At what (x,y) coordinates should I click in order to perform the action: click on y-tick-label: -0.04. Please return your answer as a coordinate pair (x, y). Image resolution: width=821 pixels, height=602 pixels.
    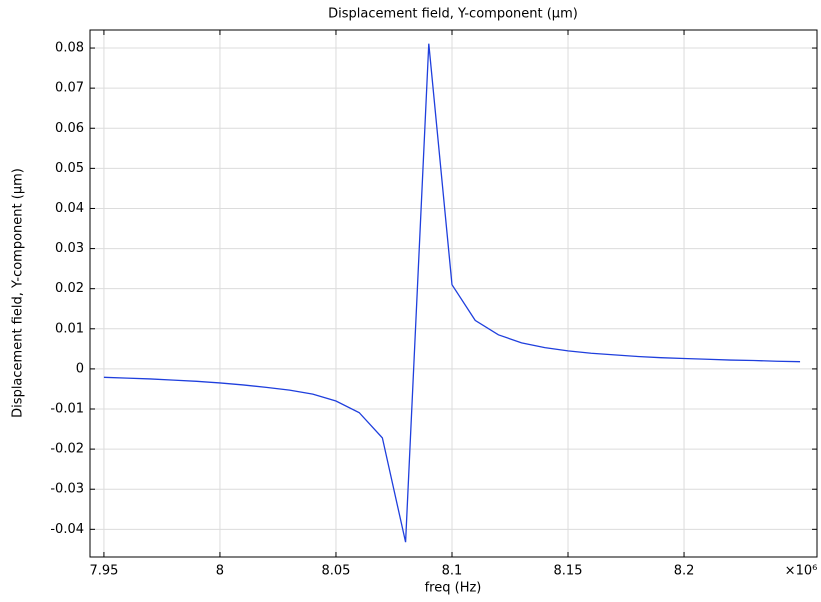
    Looking at the image, I should click on (67, 529).